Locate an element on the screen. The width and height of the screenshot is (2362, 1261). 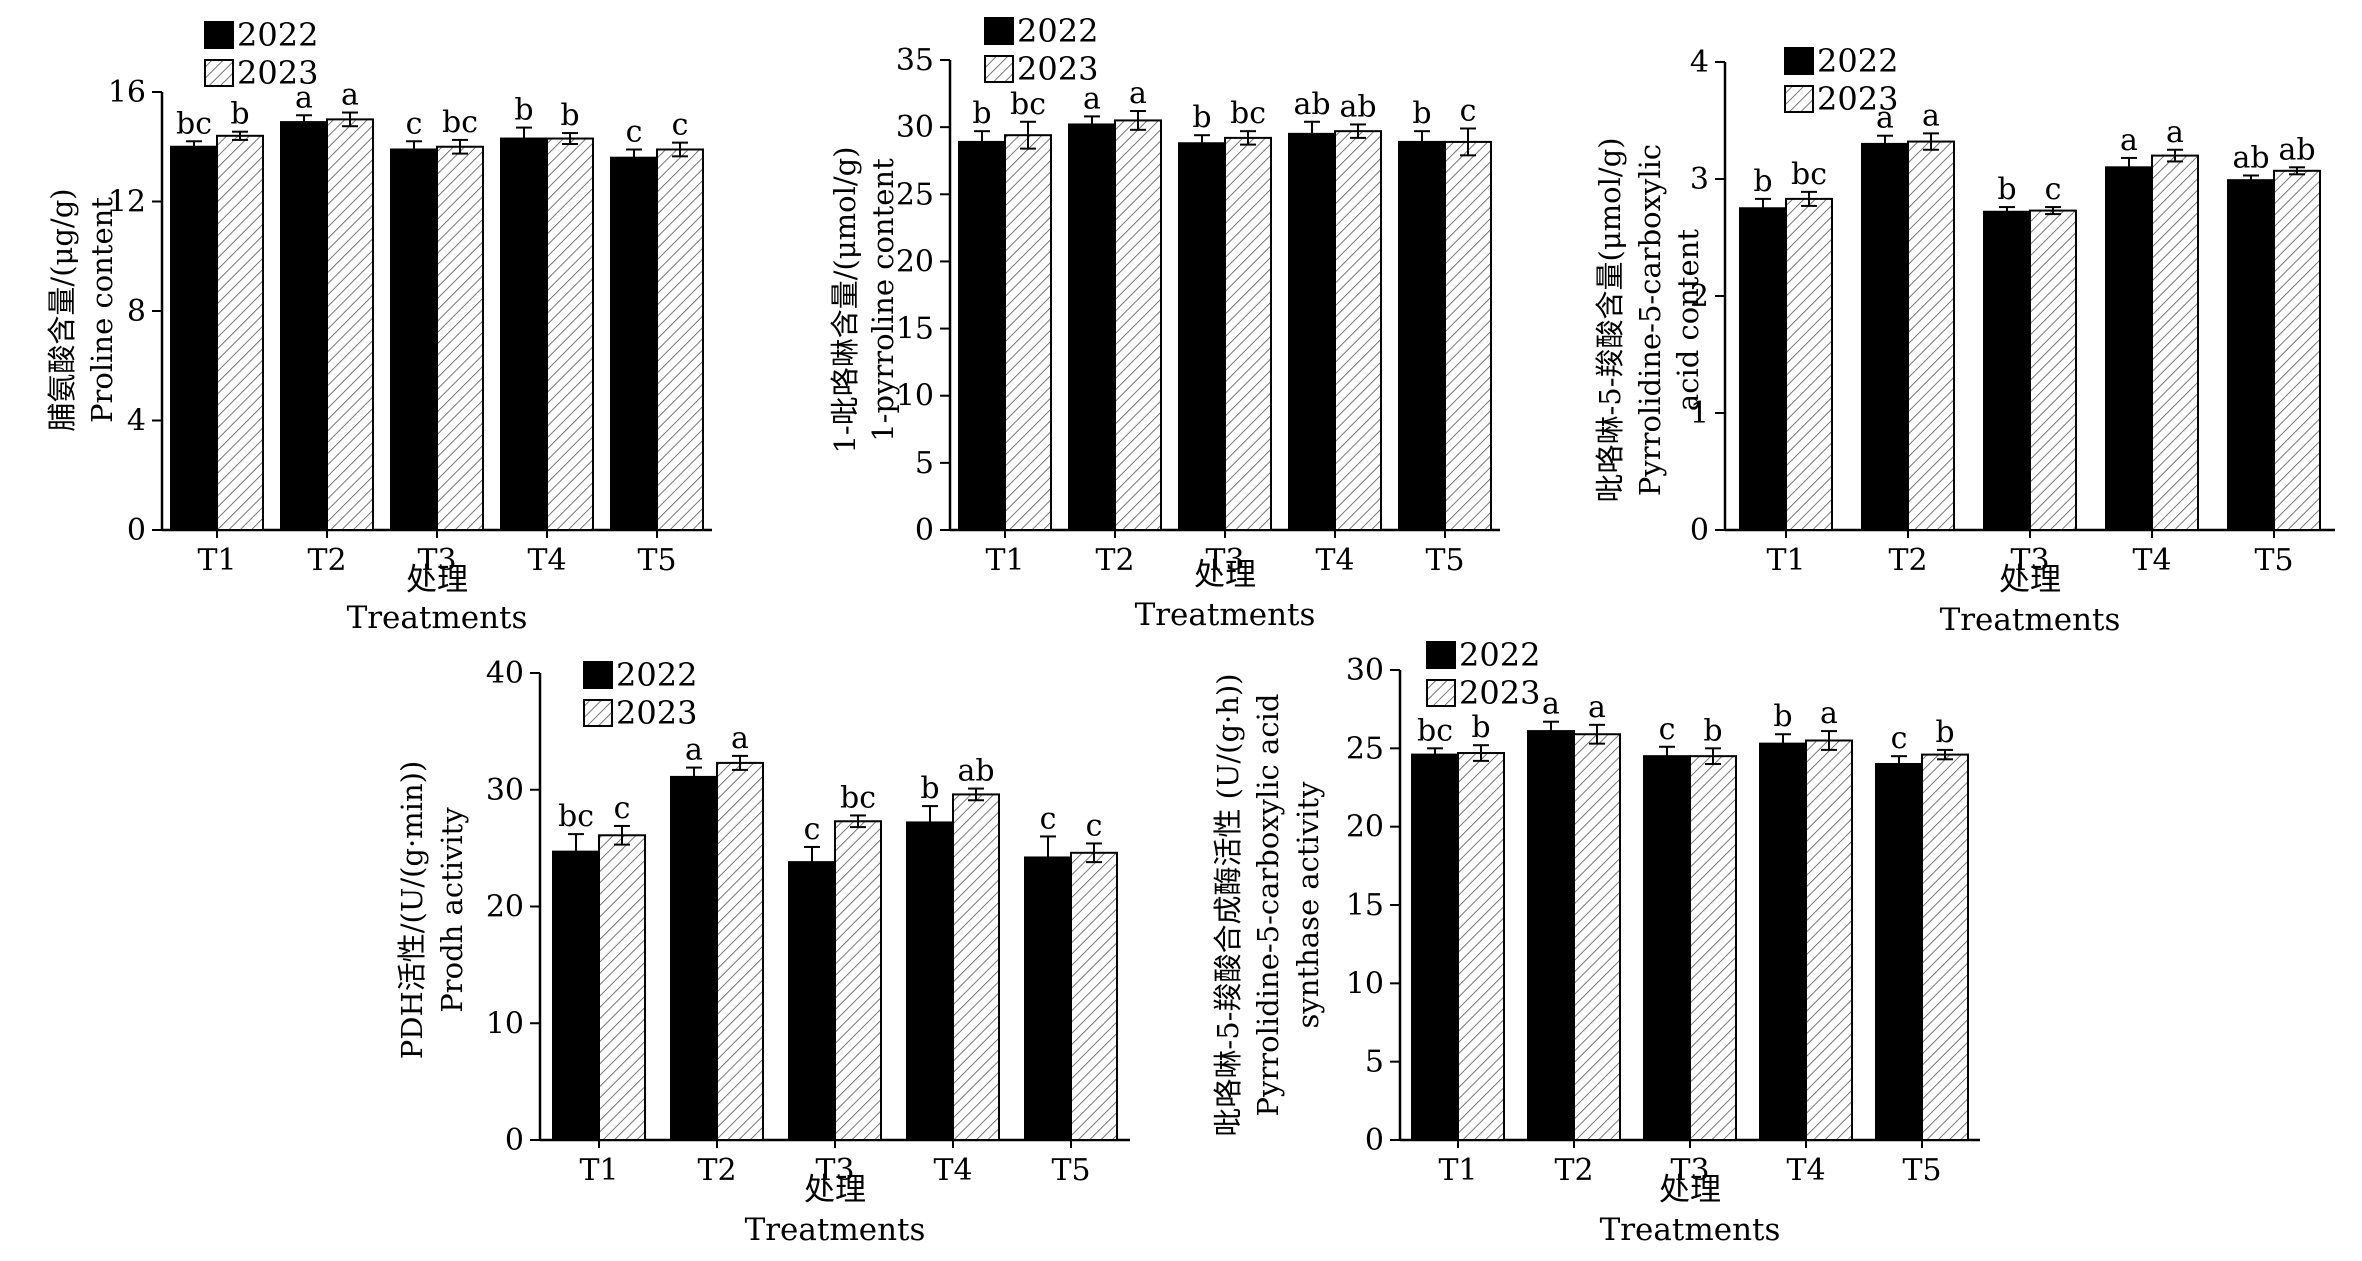
y-tick-label: 40 is located at coordinates (505, 673).